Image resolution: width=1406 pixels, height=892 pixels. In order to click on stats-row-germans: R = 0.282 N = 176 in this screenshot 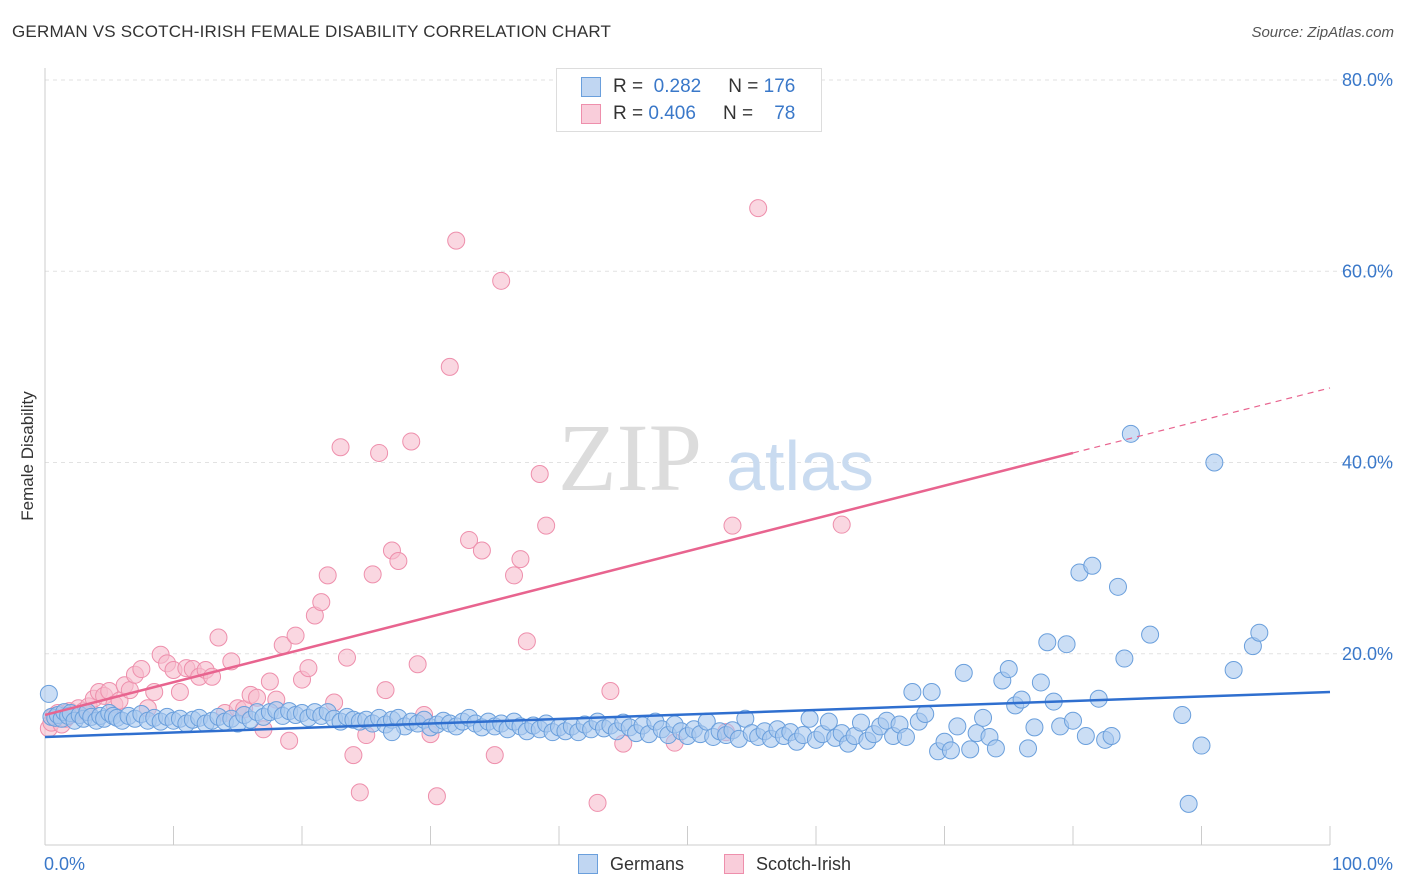, I will do `click(688, 87)`.